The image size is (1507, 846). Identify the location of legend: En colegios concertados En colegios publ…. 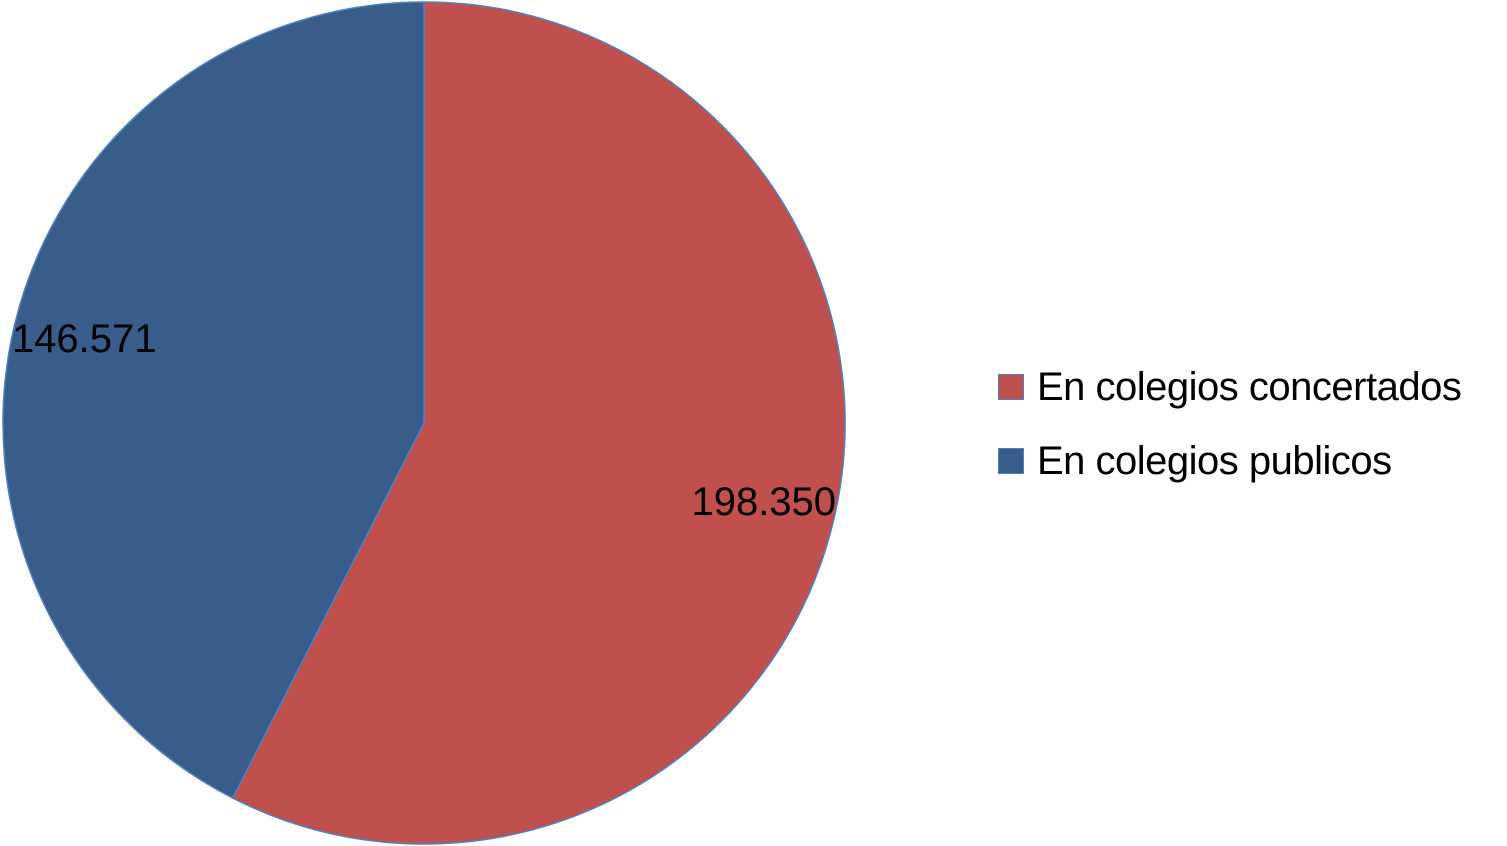
(1230, 424).